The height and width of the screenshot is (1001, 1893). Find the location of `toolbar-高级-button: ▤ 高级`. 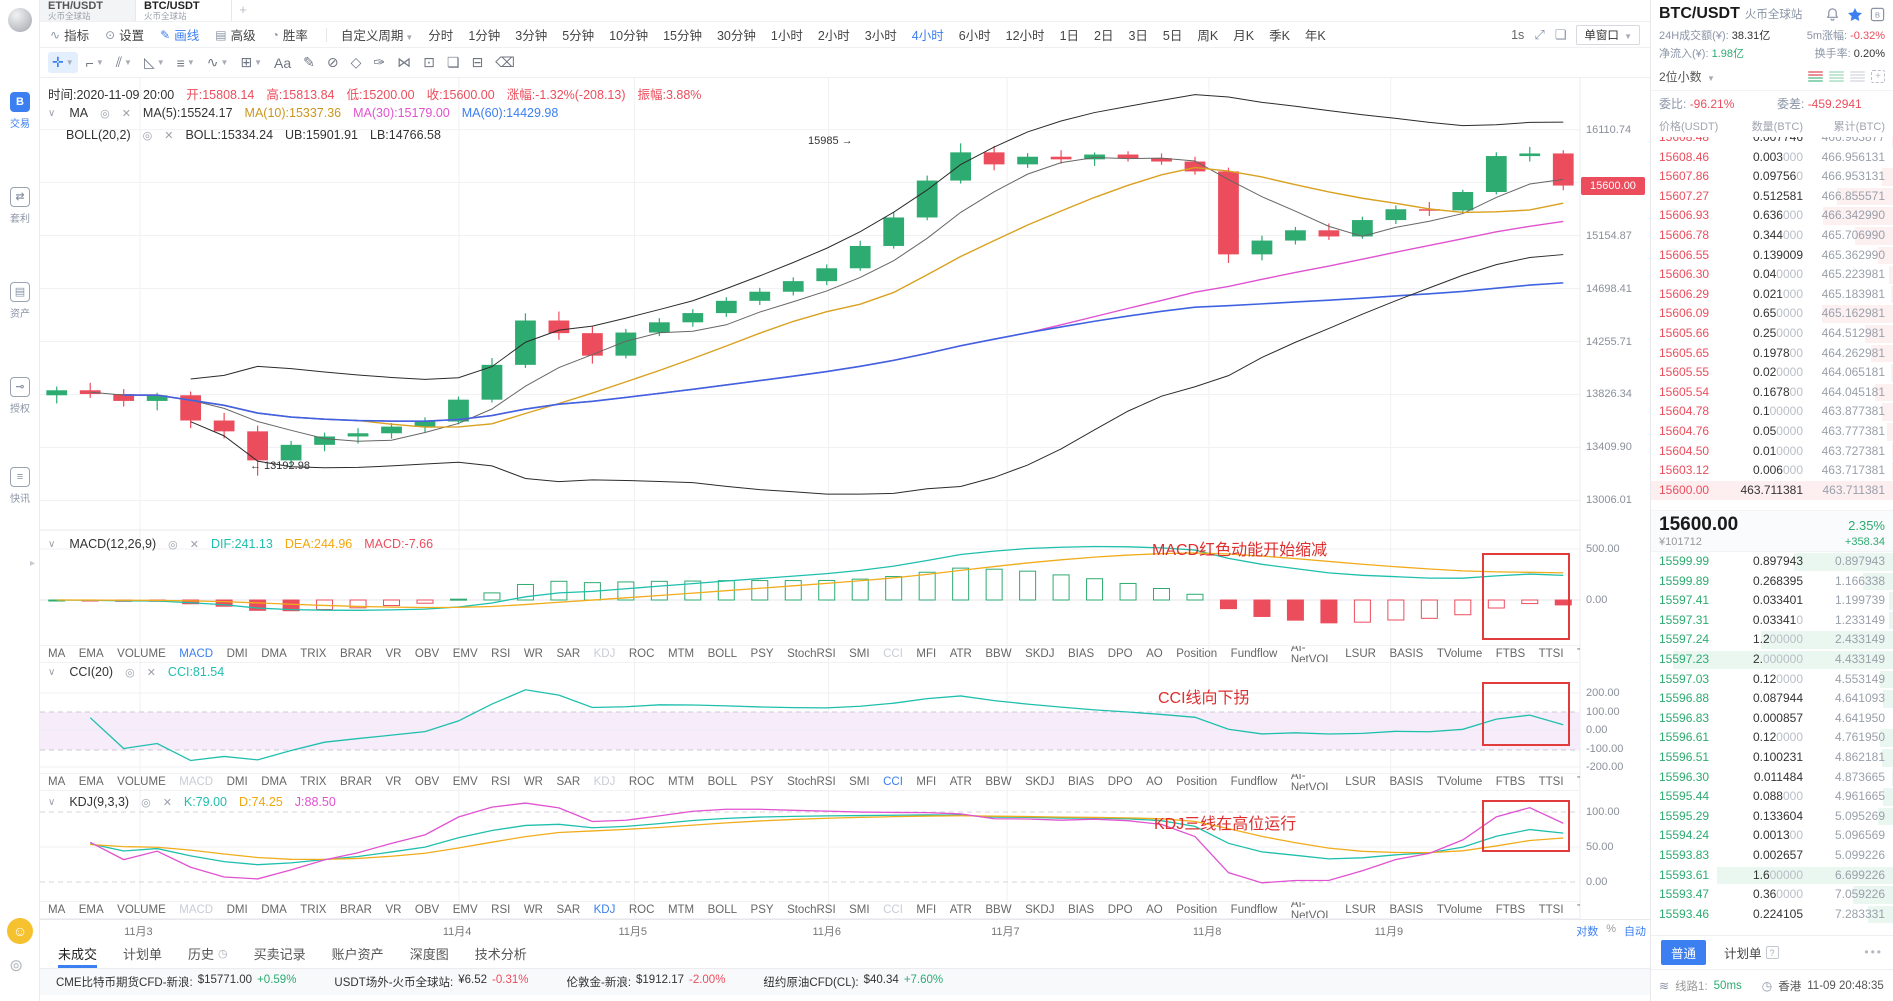

toolbar-高级-button: ▤ 高级 is located at coordinates (235, 35).